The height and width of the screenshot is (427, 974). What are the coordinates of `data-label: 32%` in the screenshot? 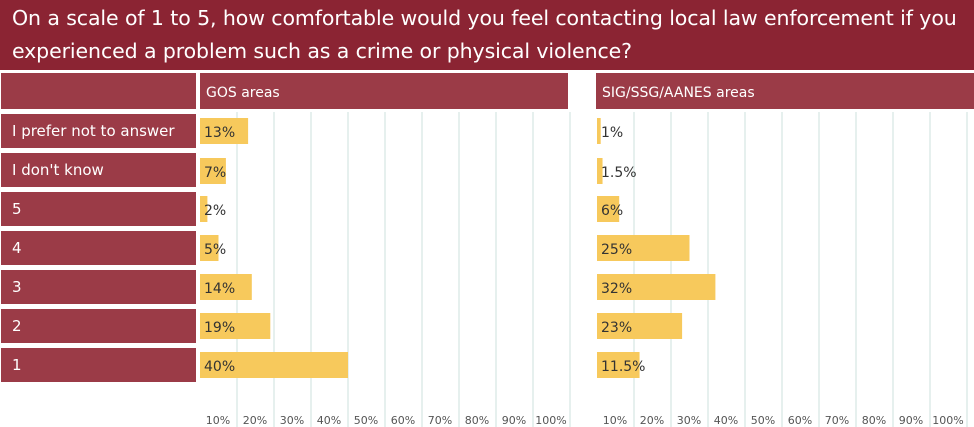 It's located at (616, 289).